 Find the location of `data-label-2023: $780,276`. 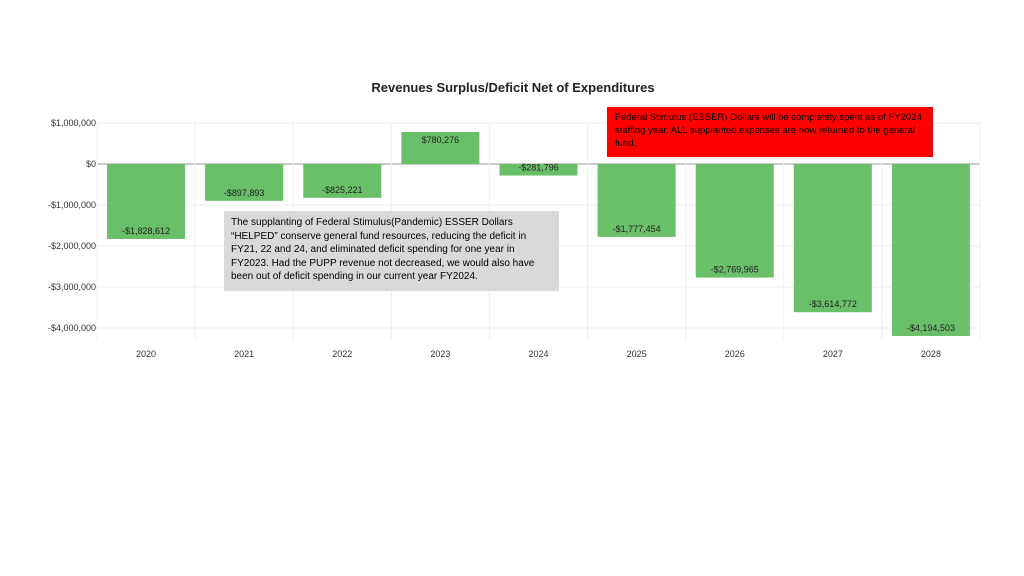

data-label-2023: $780,276 is located at coordinates (441, 140).